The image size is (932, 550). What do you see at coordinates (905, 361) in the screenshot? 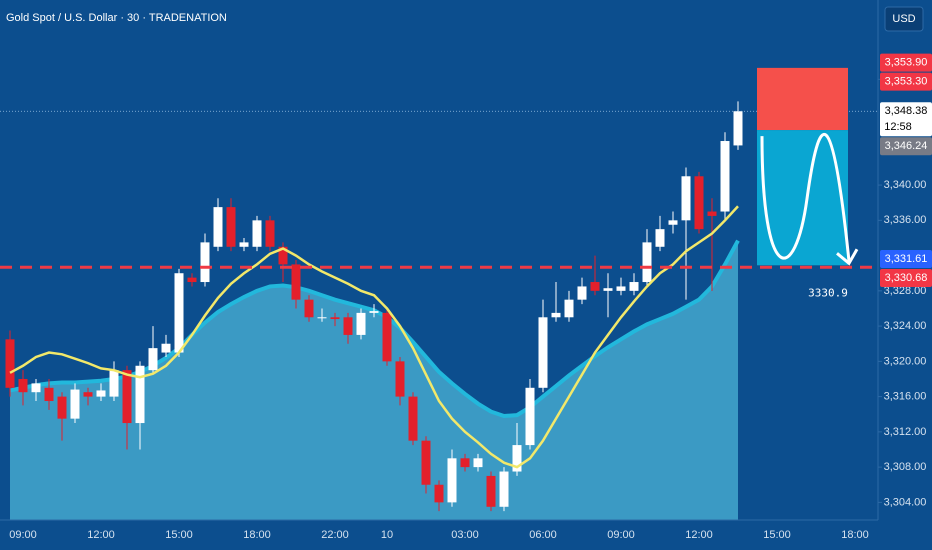
I see `y-tick-label: 3,320.00` at bounding box center [905, 361].